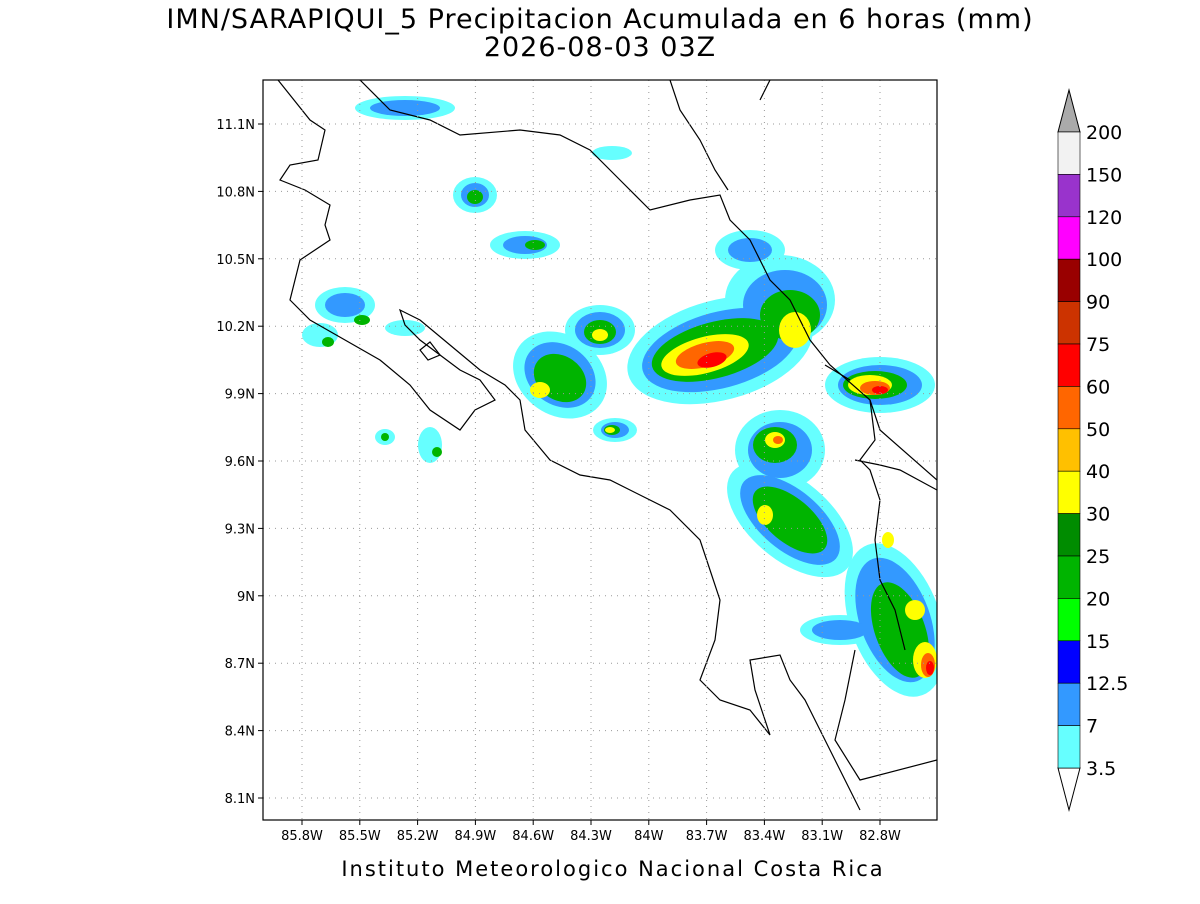 This screenshot has width=1200, height=904. I want to click on colorbar-label: 12.5, so click(1107, 684).